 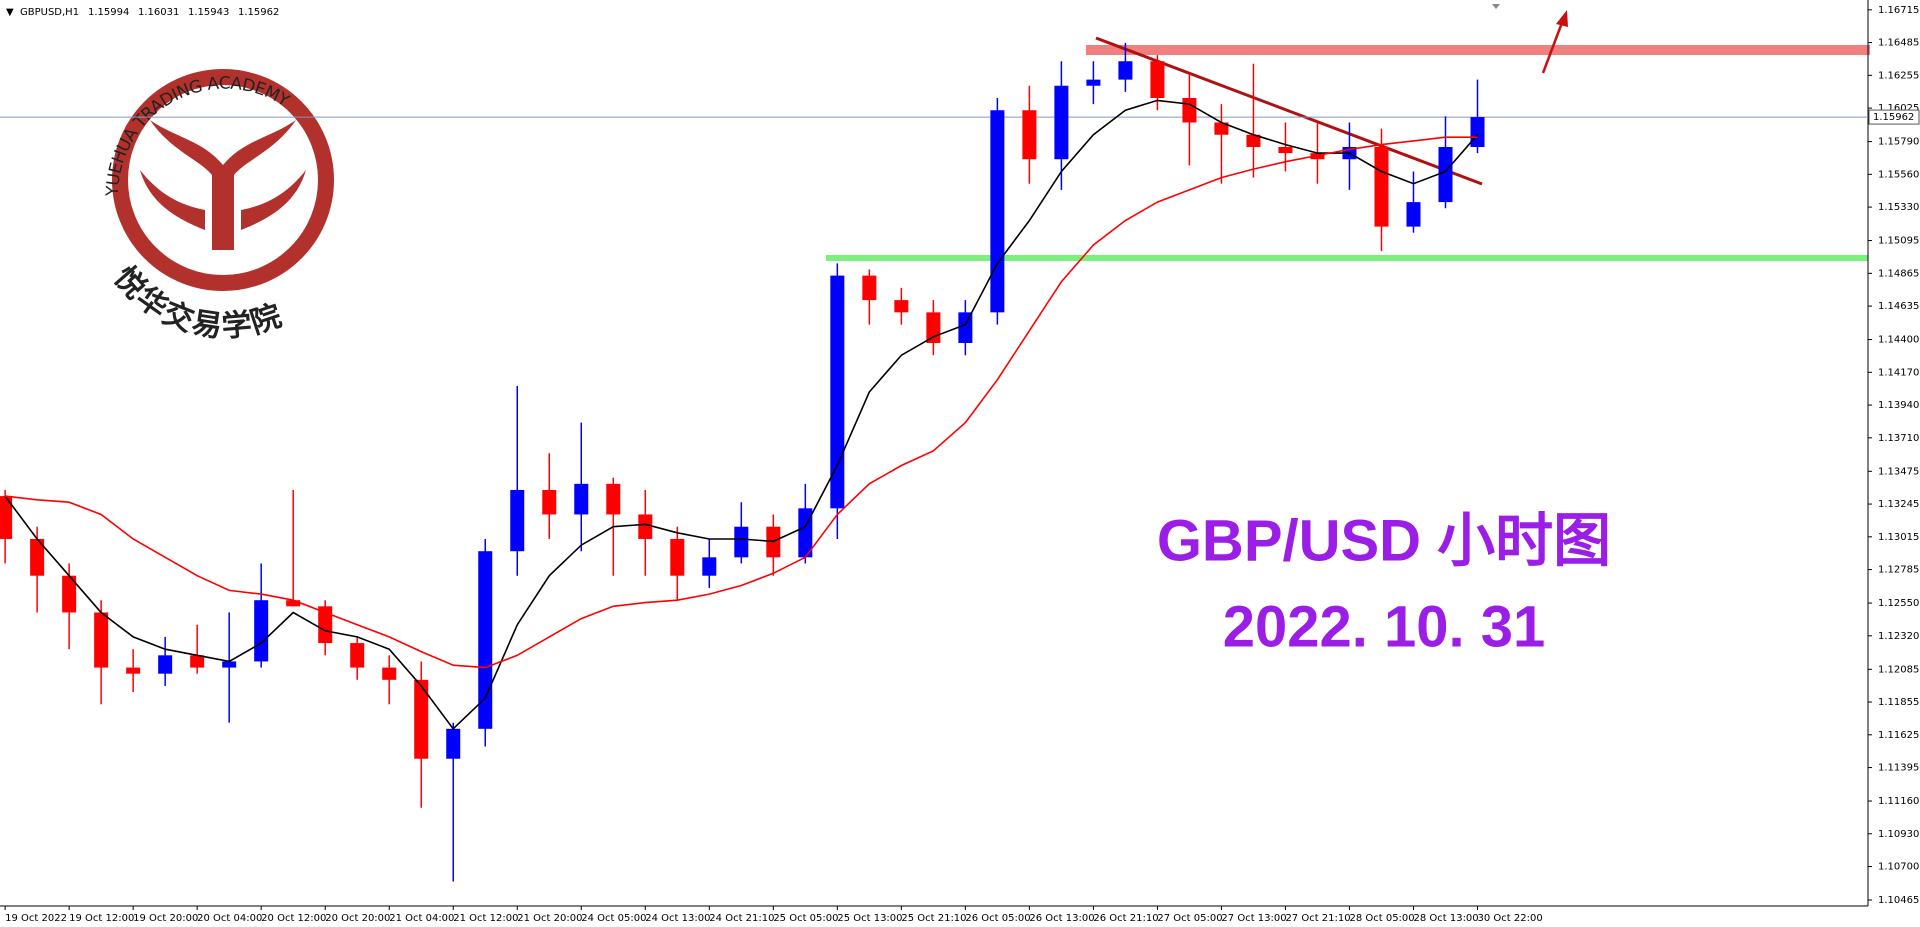 I want to click on y-tick-label: 1.12085, so click(x=1898, y=669).